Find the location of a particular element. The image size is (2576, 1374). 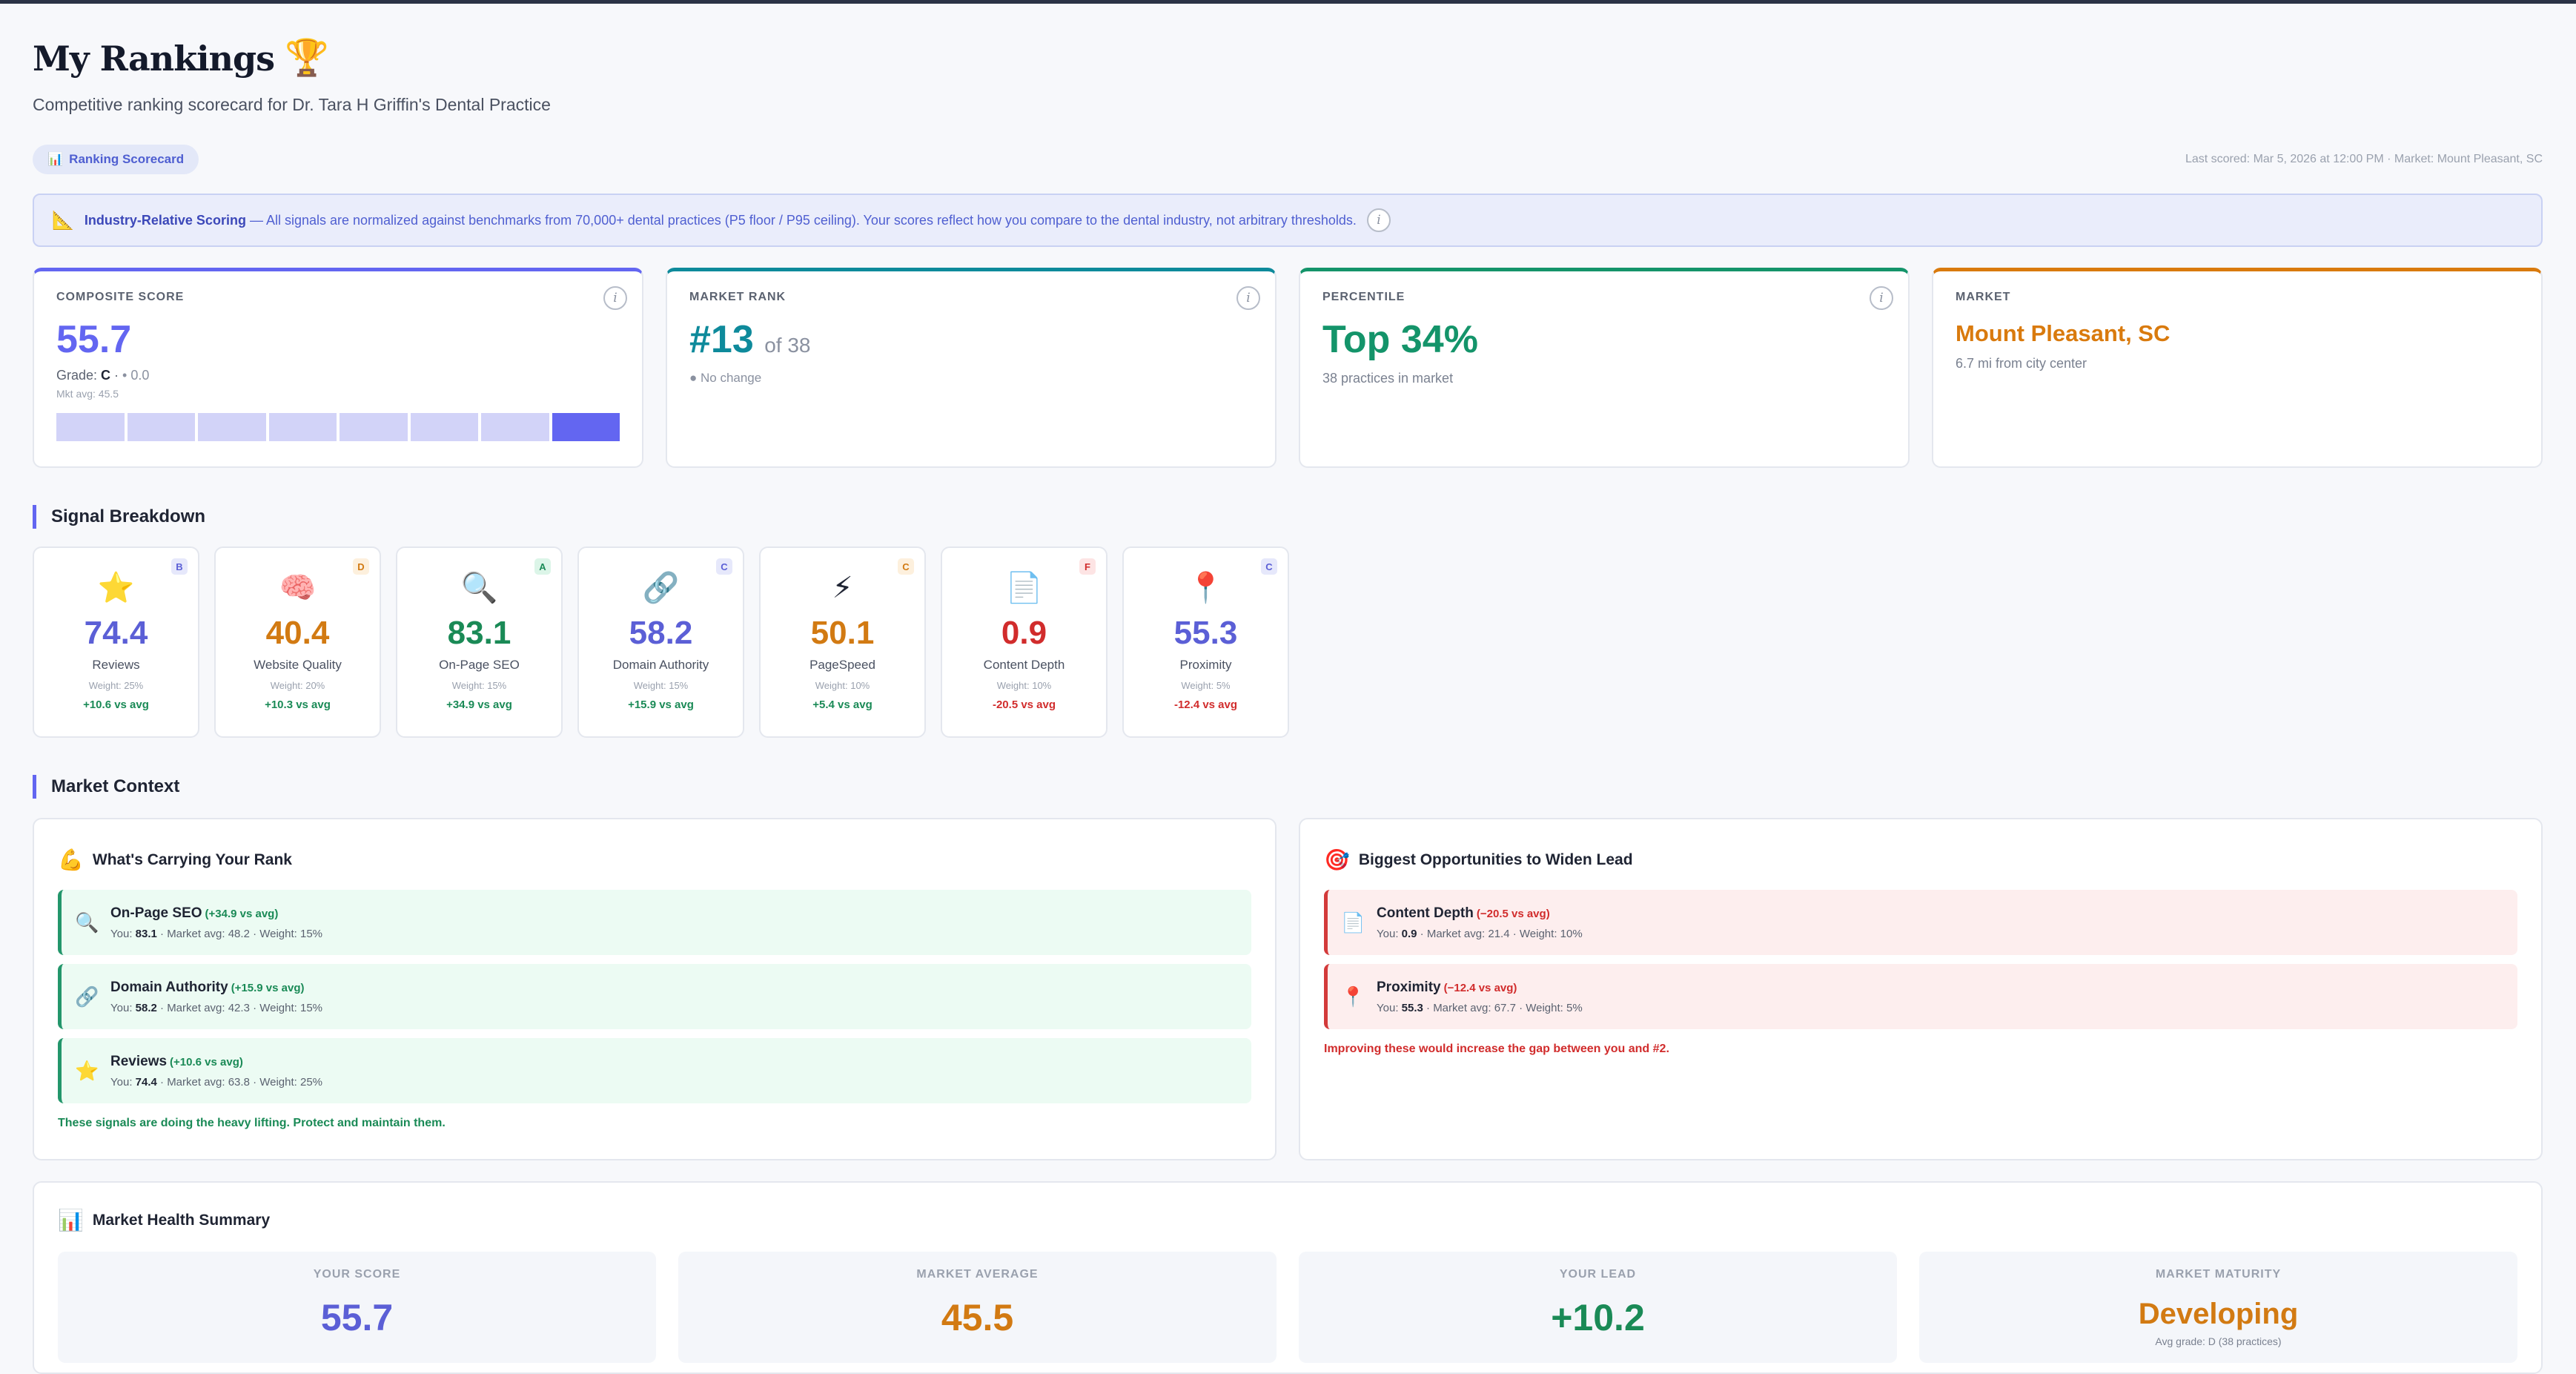

signal-value: 0.9 is located at coordinates (1024, 633).